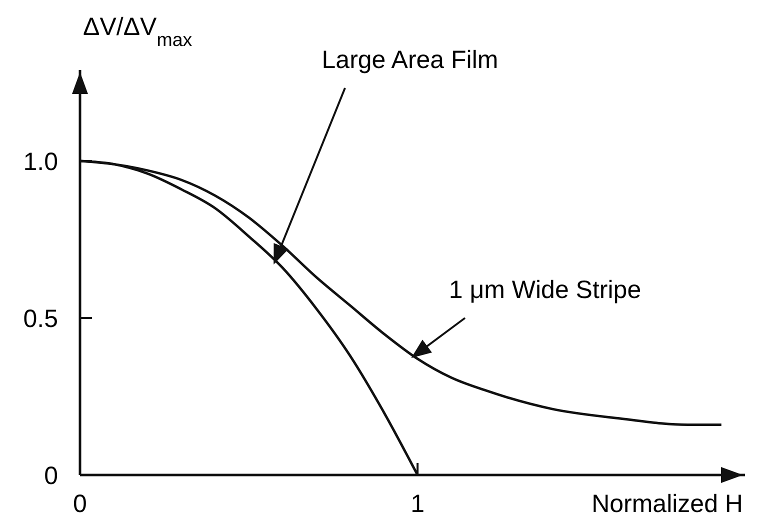 Image resolution: width=761 pixels, height=524 pixels. Describe the element at coordinates (40, 319) in the screenshot. I see `y-tick-label: 0.5` at that location.